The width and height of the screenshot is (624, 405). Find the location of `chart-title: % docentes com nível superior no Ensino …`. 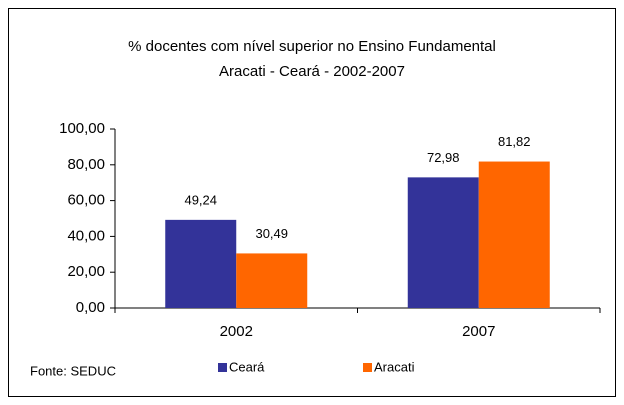

chart-title: % docentes com nível superior no Ensino … is located at coordinates (312, 46).